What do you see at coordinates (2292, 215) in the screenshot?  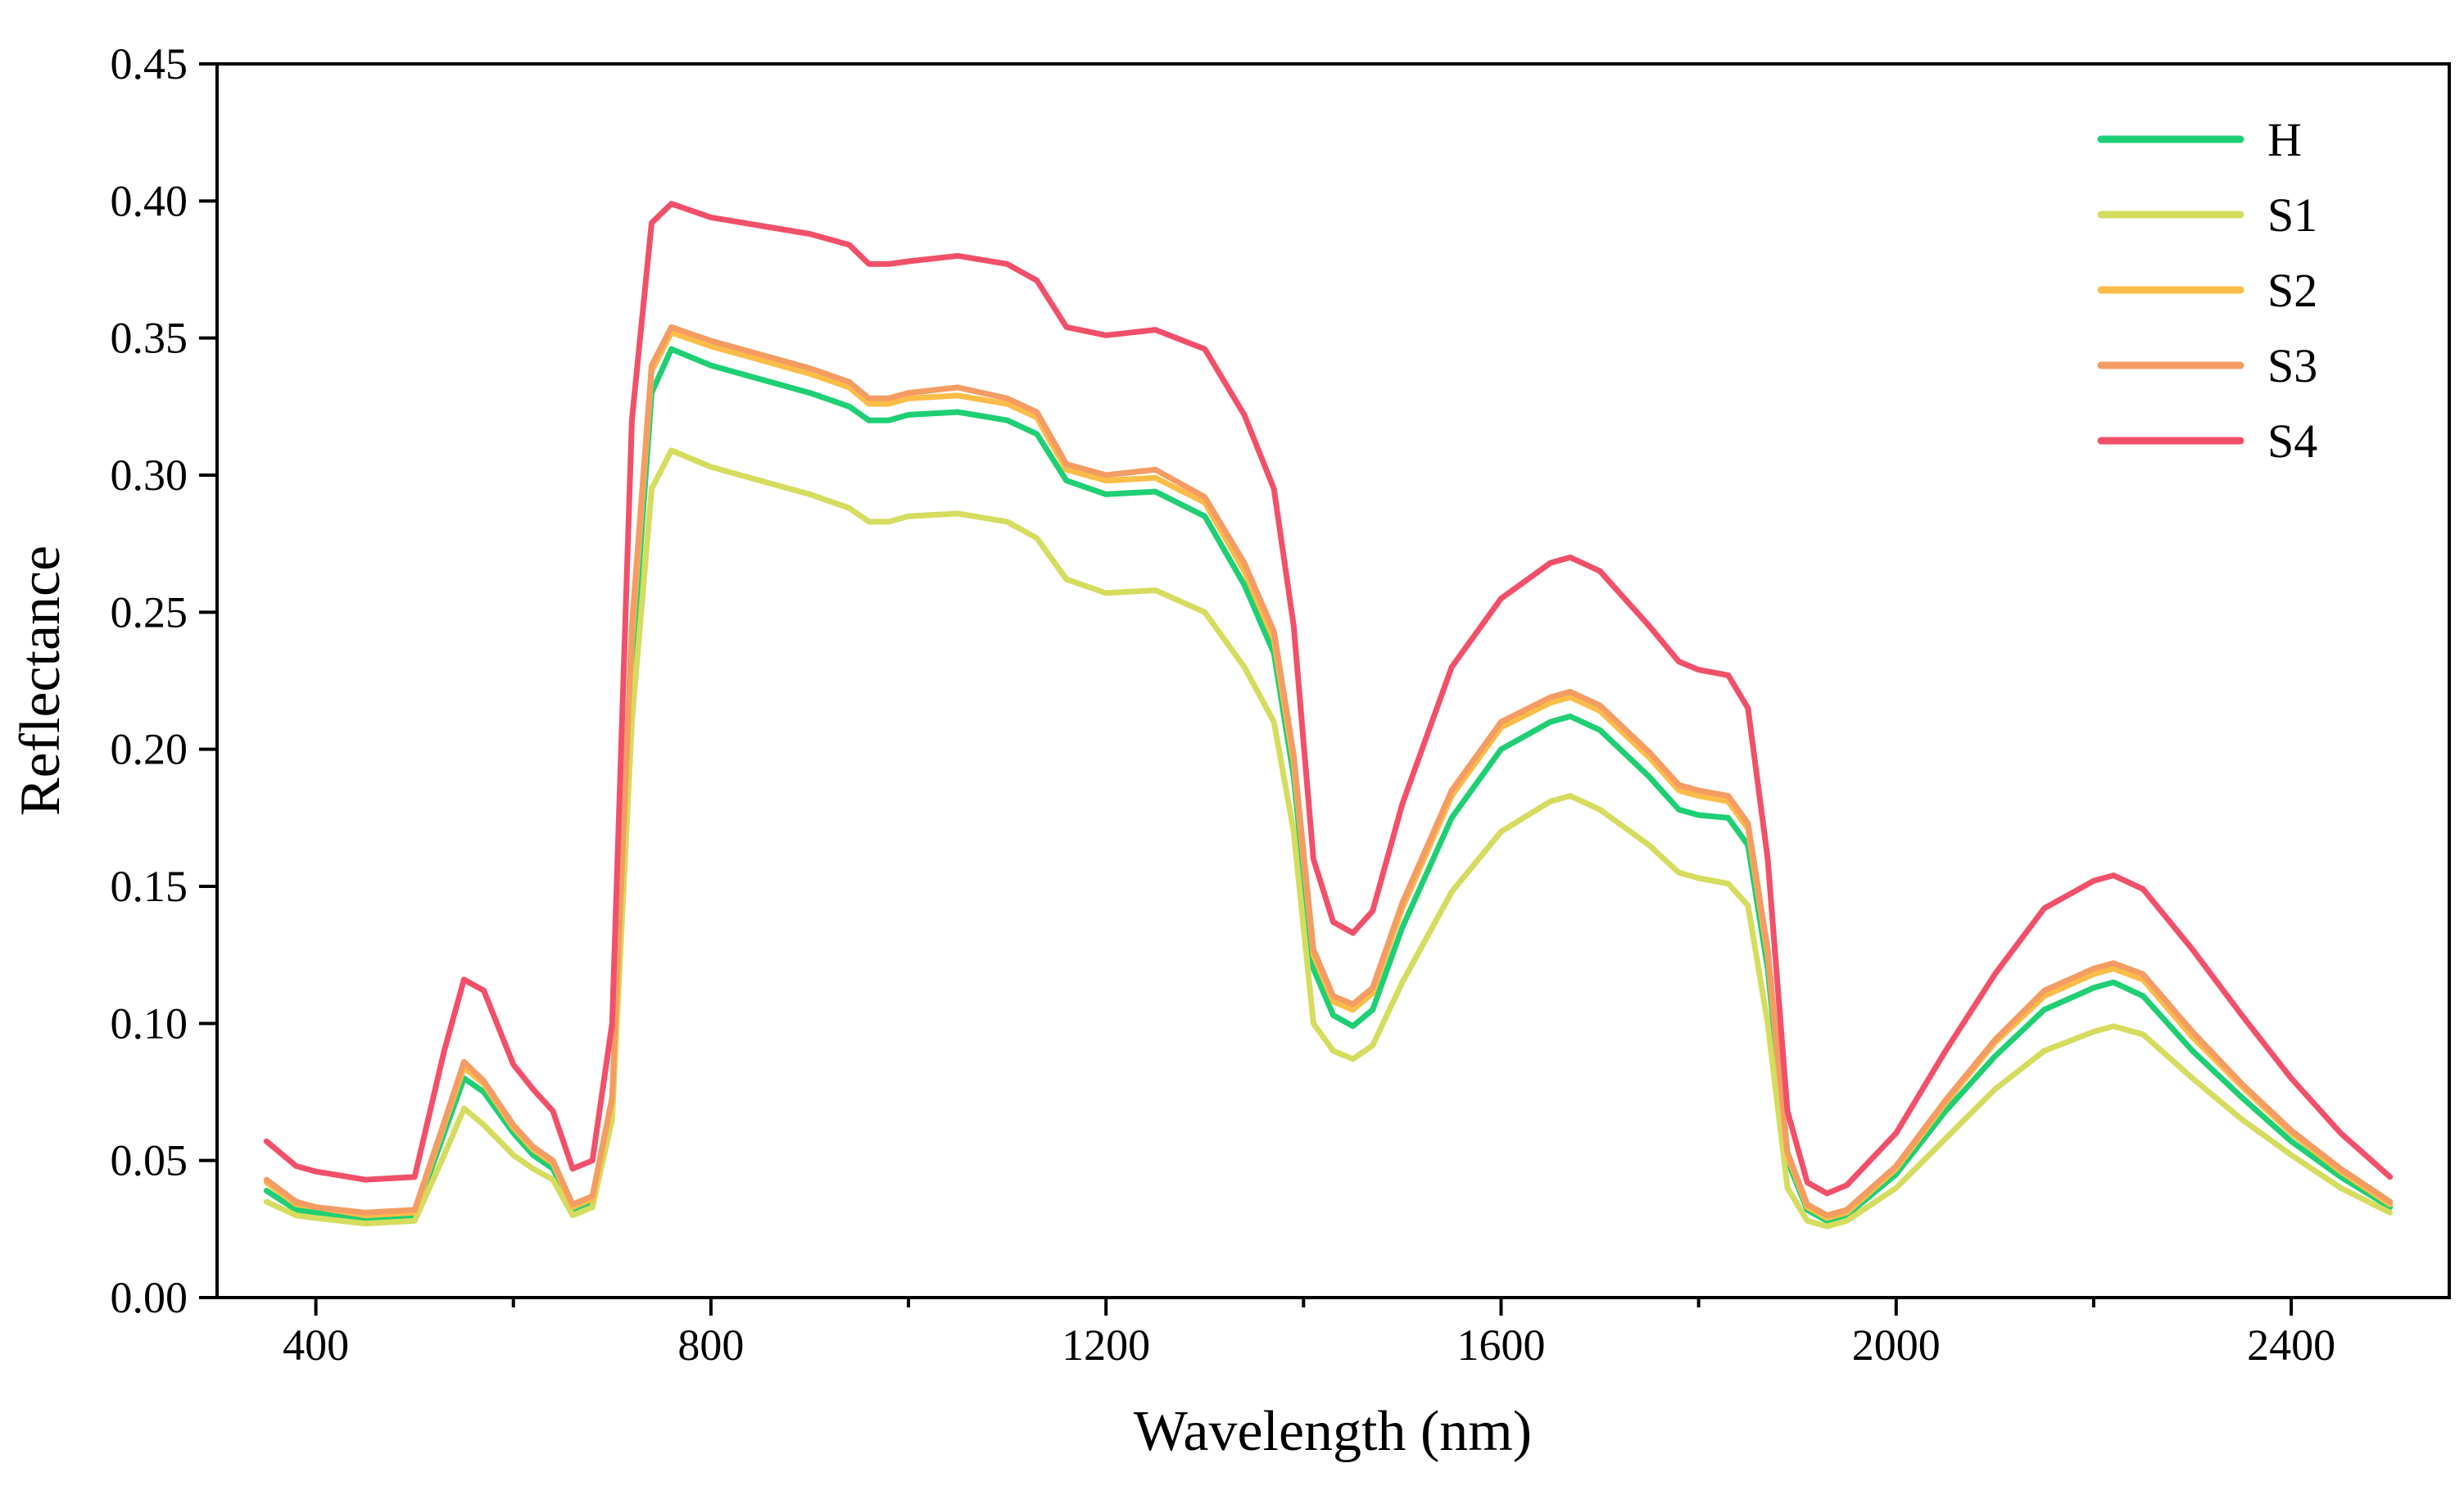 I see `legend-label-s1: S1` at bounding box center [2292, 215].